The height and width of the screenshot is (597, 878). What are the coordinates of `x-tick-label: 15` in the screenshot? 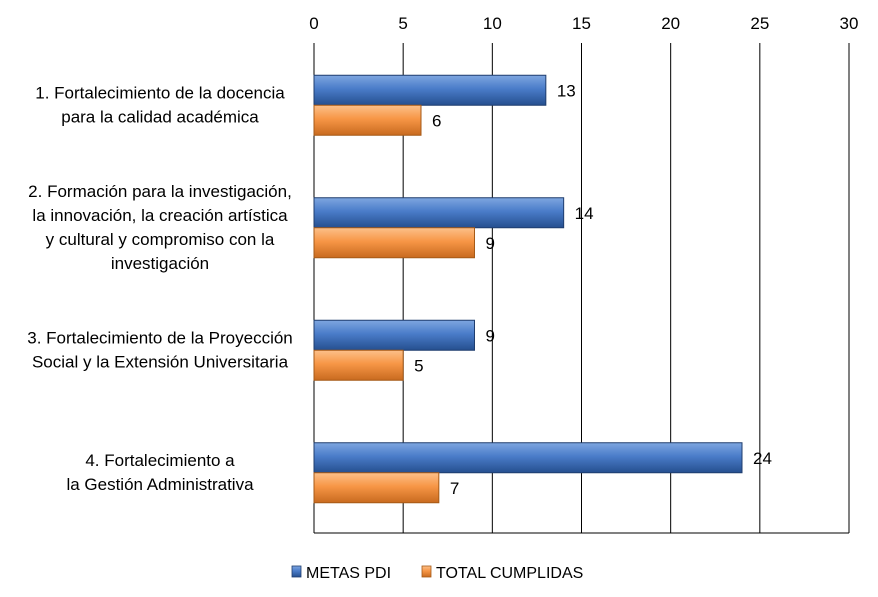 It's located at (581, 23).